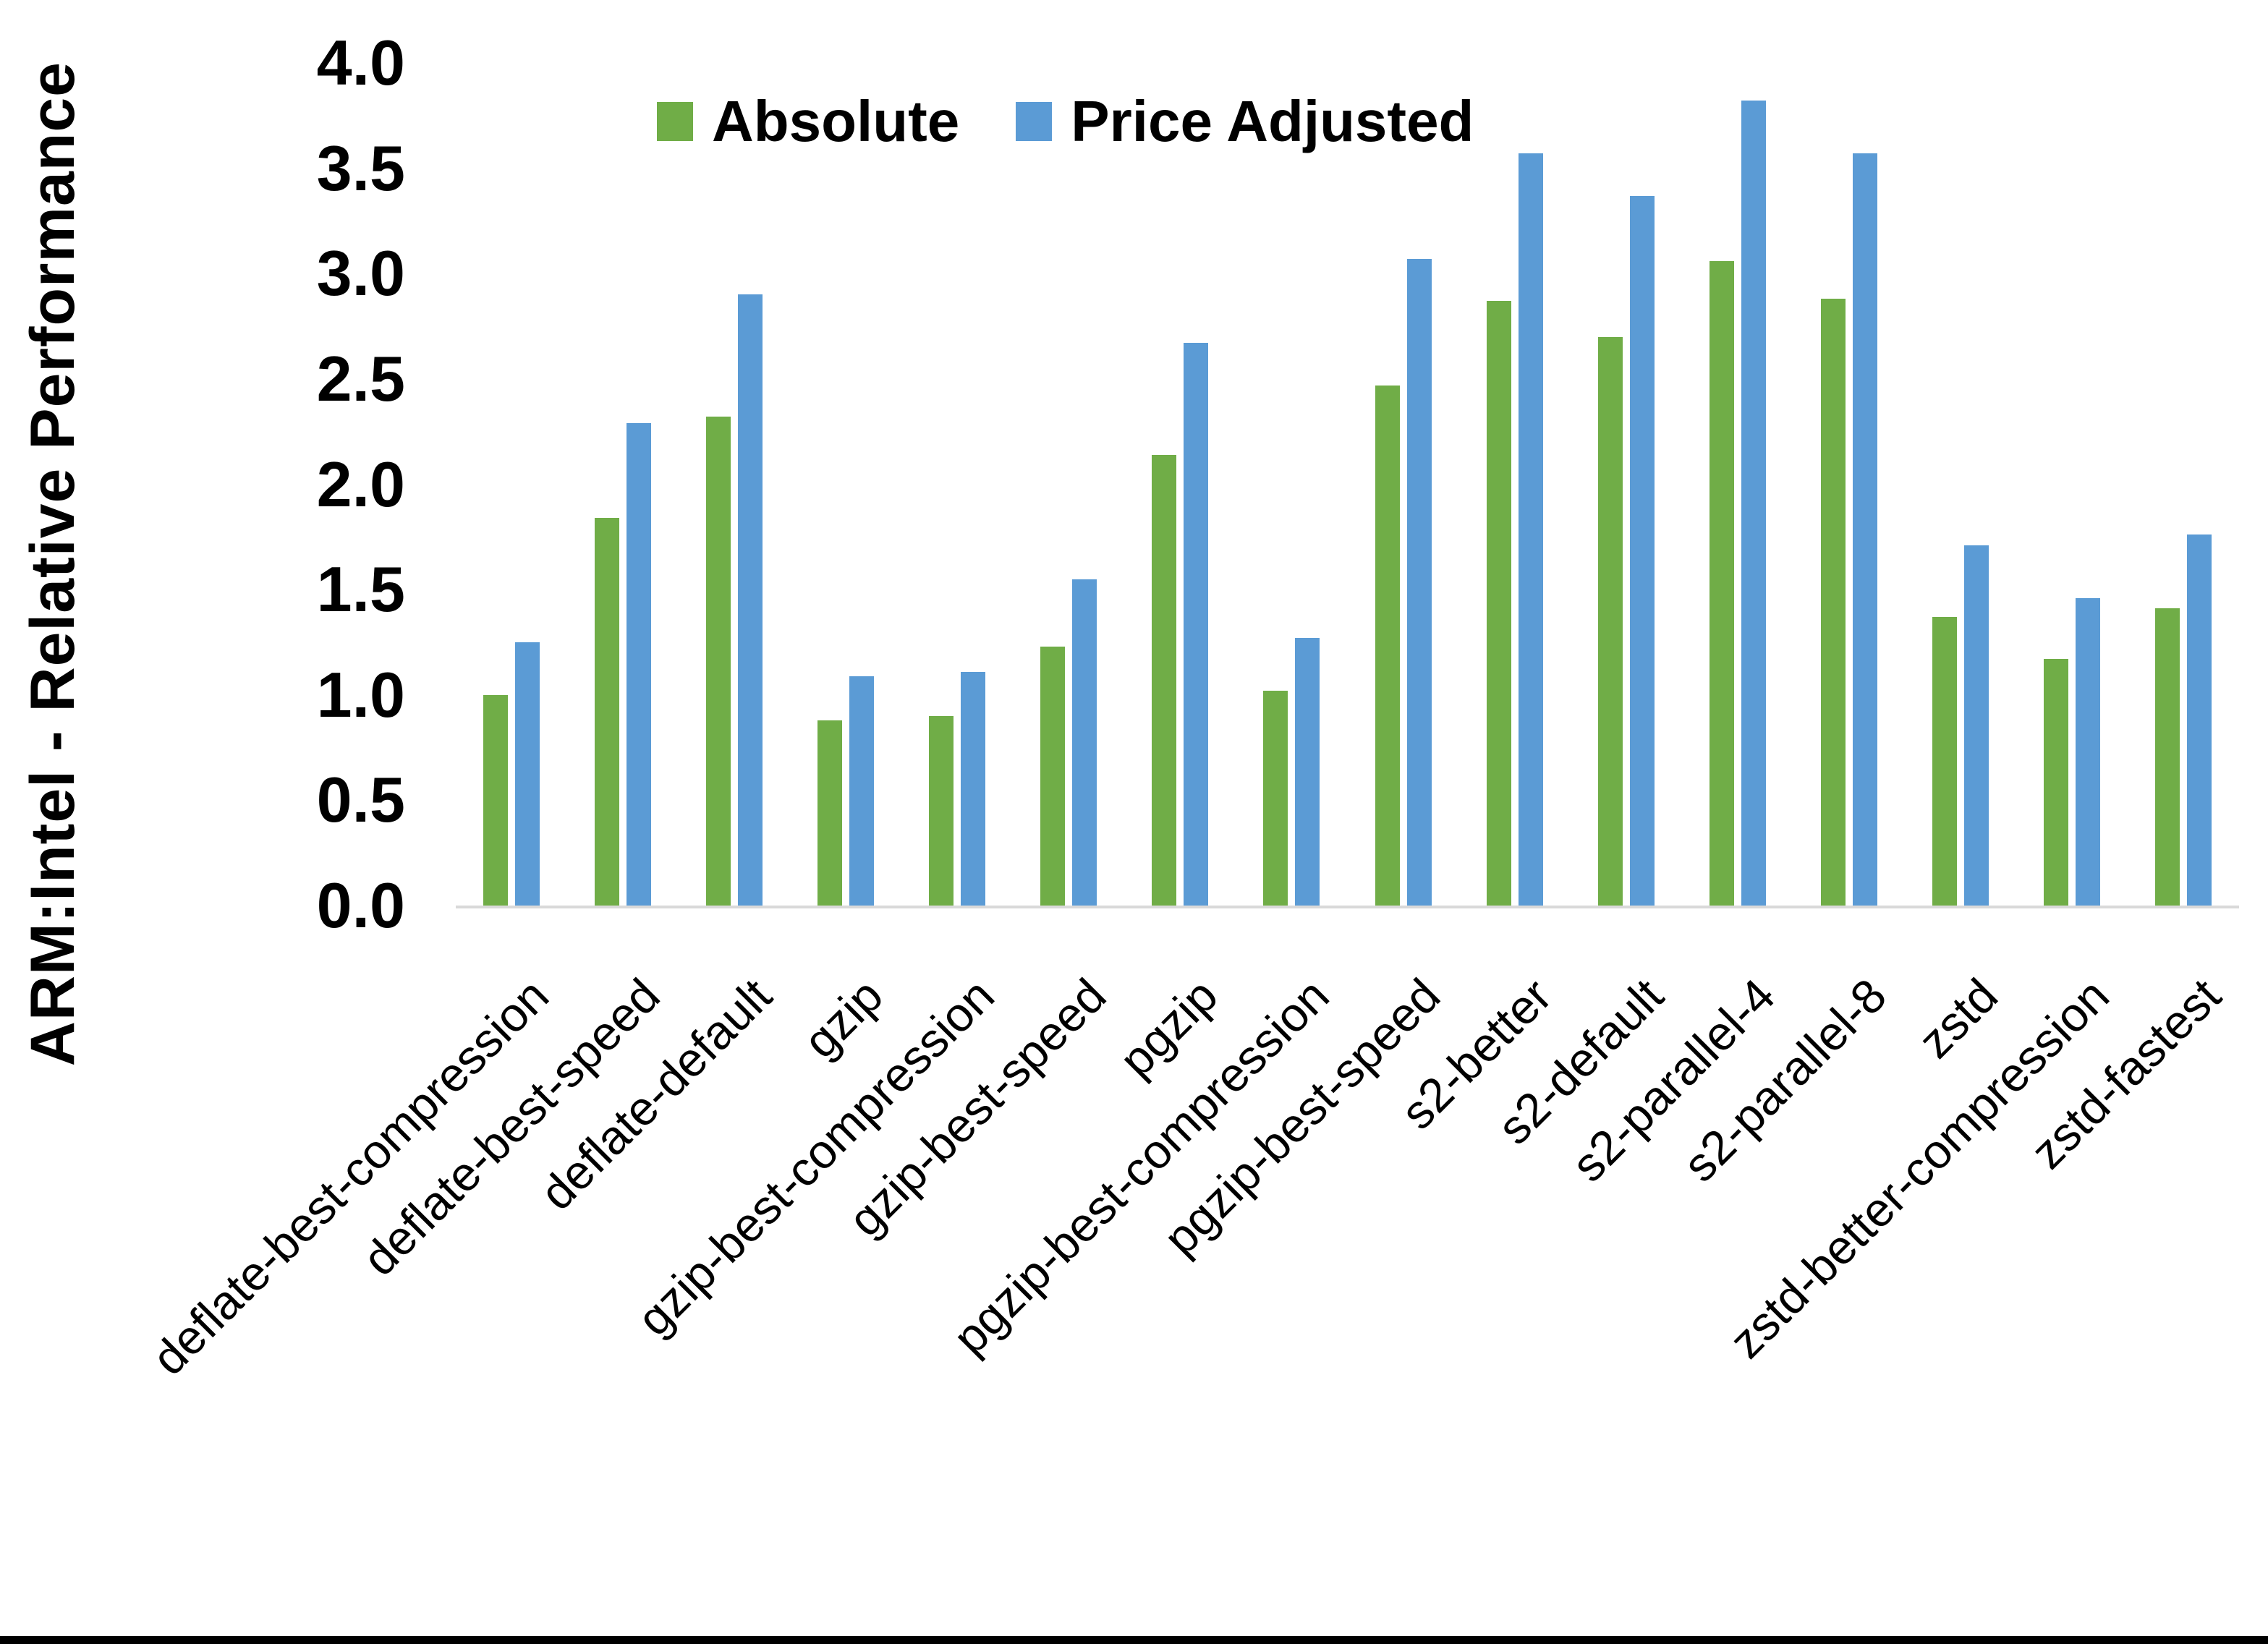 The width and height of the screenshot is (2268, 1644). Describe the element at coordinates (1515, 484) in the screenshot. I see `bar-group-s2-better` at that location.